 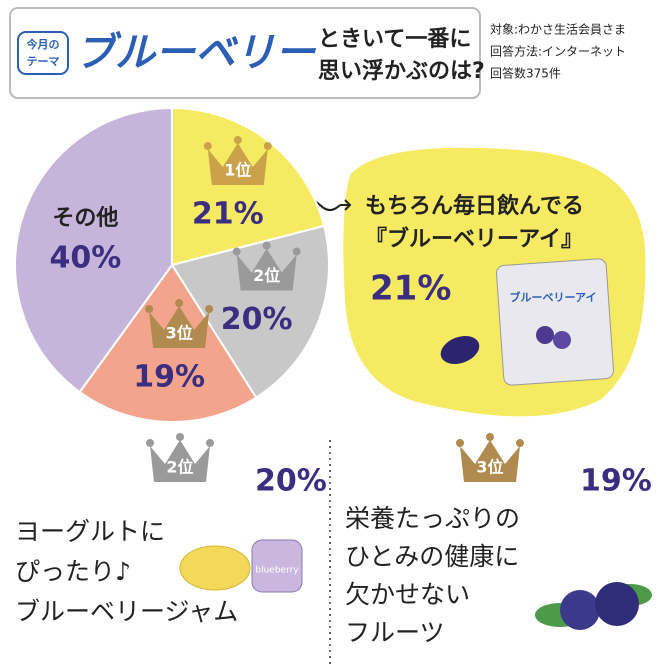 I want to click on jar, so click(x=277, y=566).